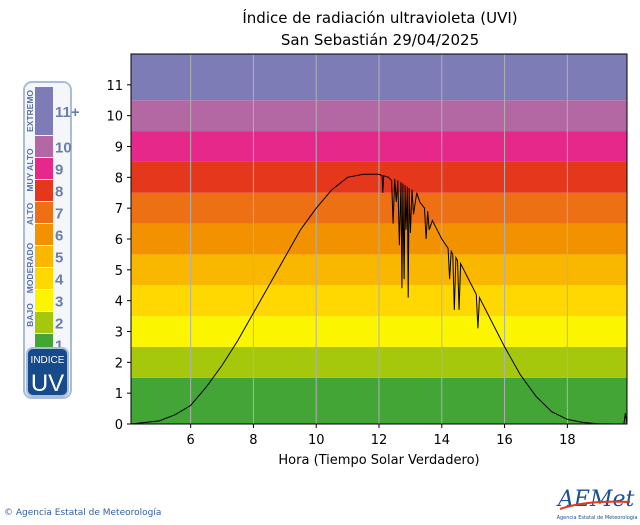 This screenshot has width=640, height=525. What do you see at coordinates (59, 280) in the screenshot?
I see `legend-number: 4` at bounding box center [59, 280].